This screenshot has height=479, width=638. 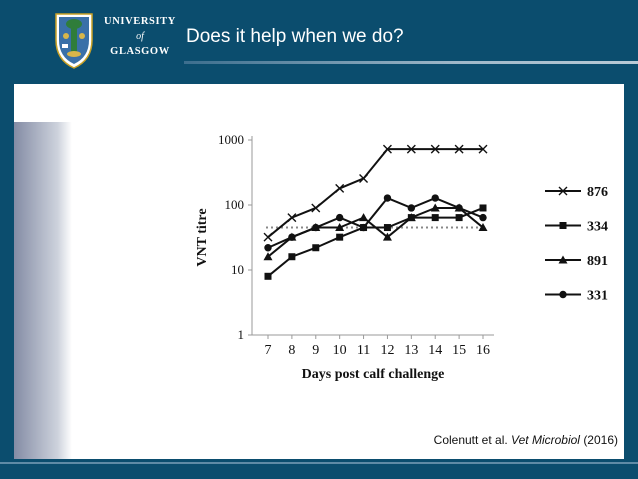 I want to click on y-tick-label: 100, so click(x=235, y=204).